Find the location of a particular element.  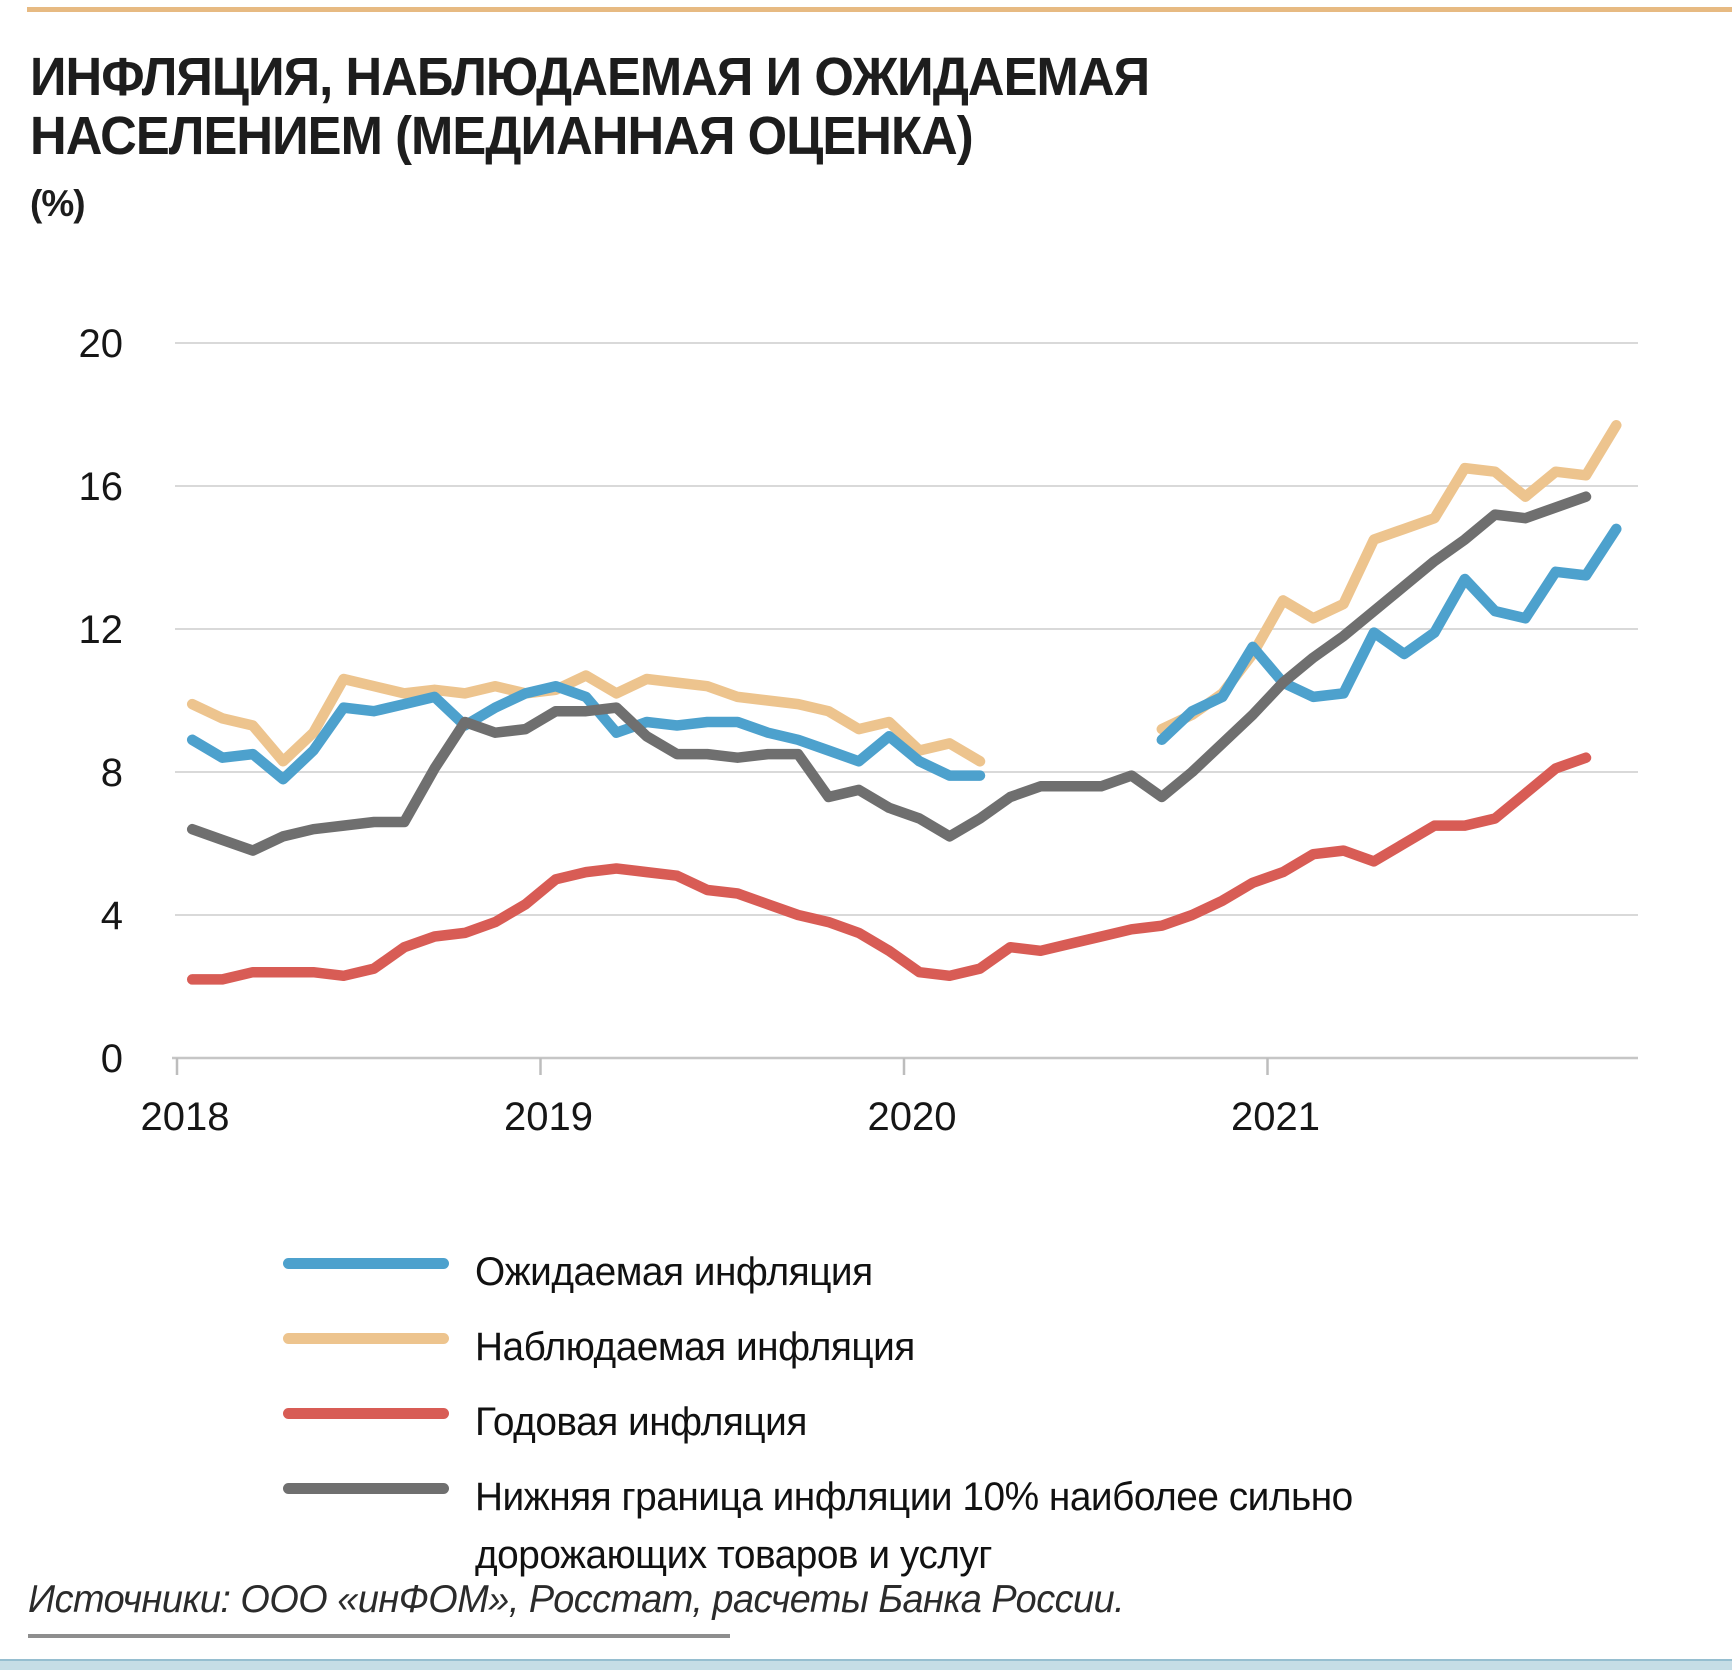

legend-item-annual-inflation: Годовая инфляция is located at coordinates (831, 1422).